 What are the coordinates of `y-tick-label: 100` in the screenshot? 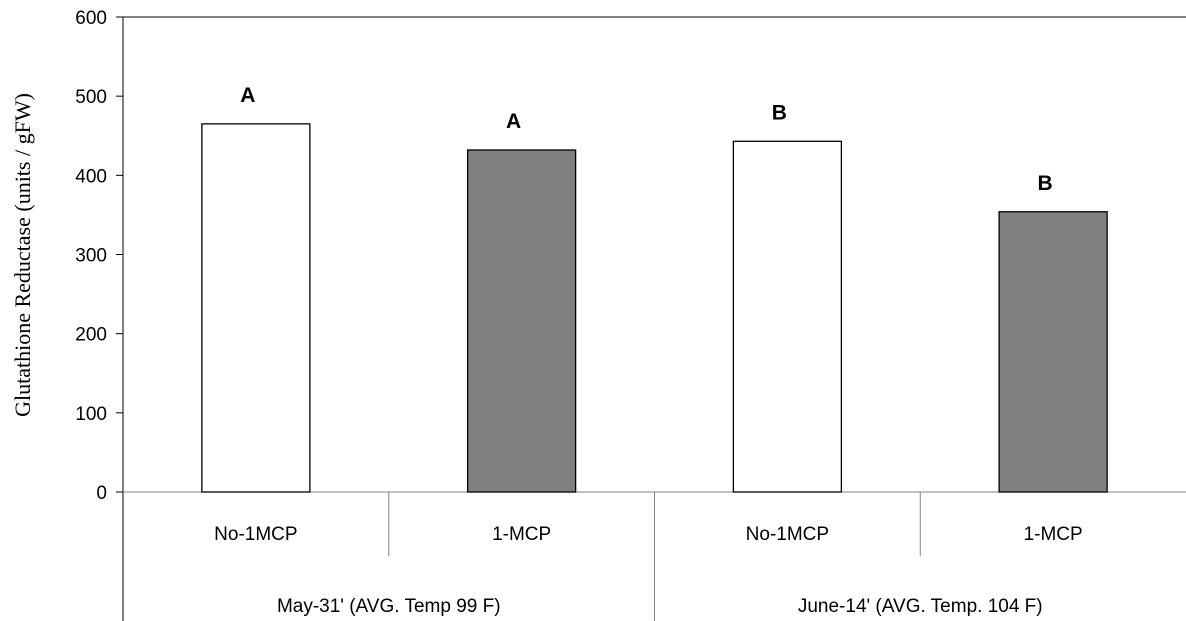 It's located at (91, 414).